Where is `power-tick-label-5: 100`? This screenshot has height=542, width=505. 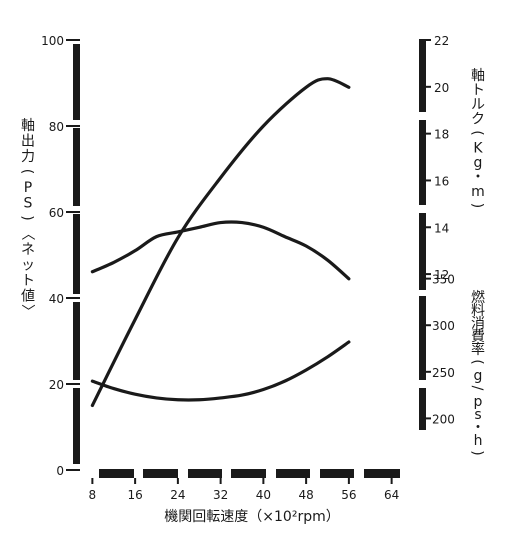
power-tick-label-5: 100 is located at coordinates (52, 41).